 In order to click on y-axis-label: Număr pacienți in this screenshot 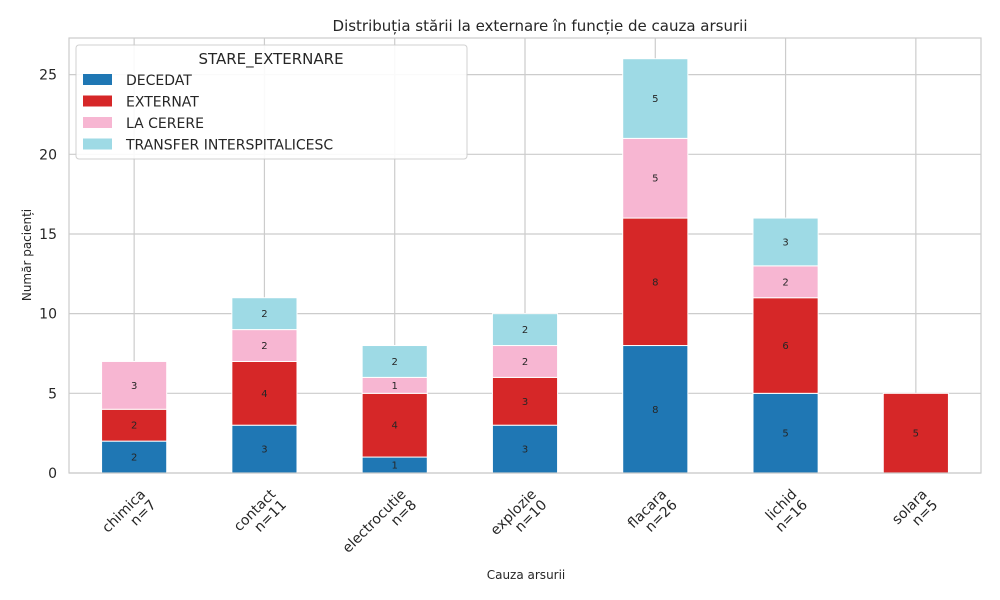, I will do `click(27, 255)`.